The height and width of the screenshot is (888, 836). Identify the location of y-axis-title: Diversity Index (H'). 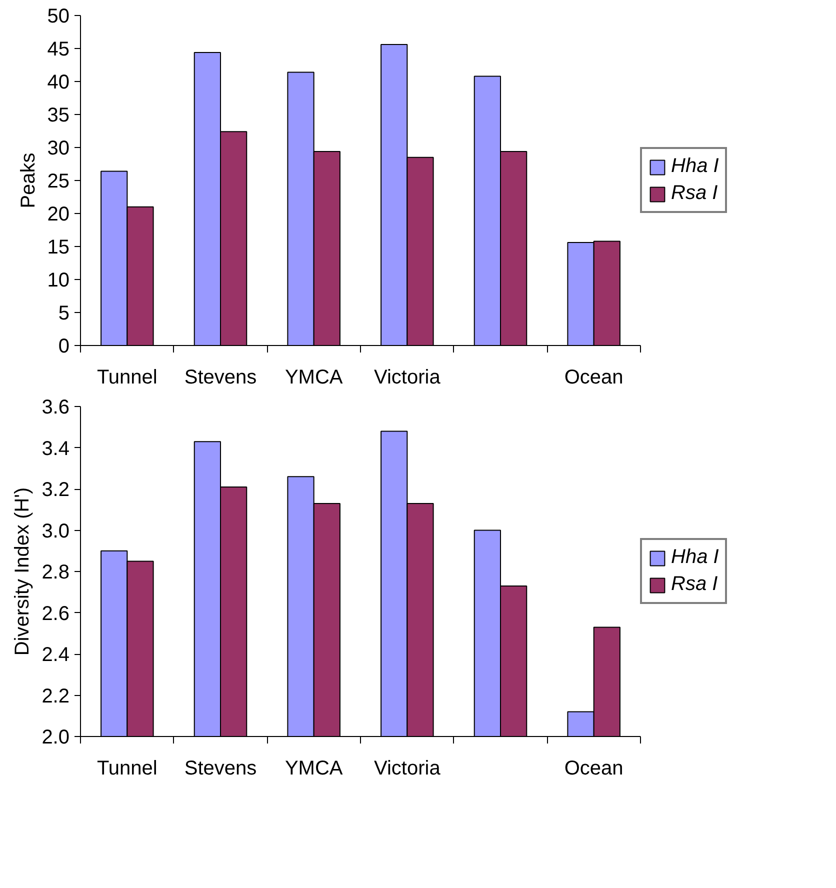
(23, 571).